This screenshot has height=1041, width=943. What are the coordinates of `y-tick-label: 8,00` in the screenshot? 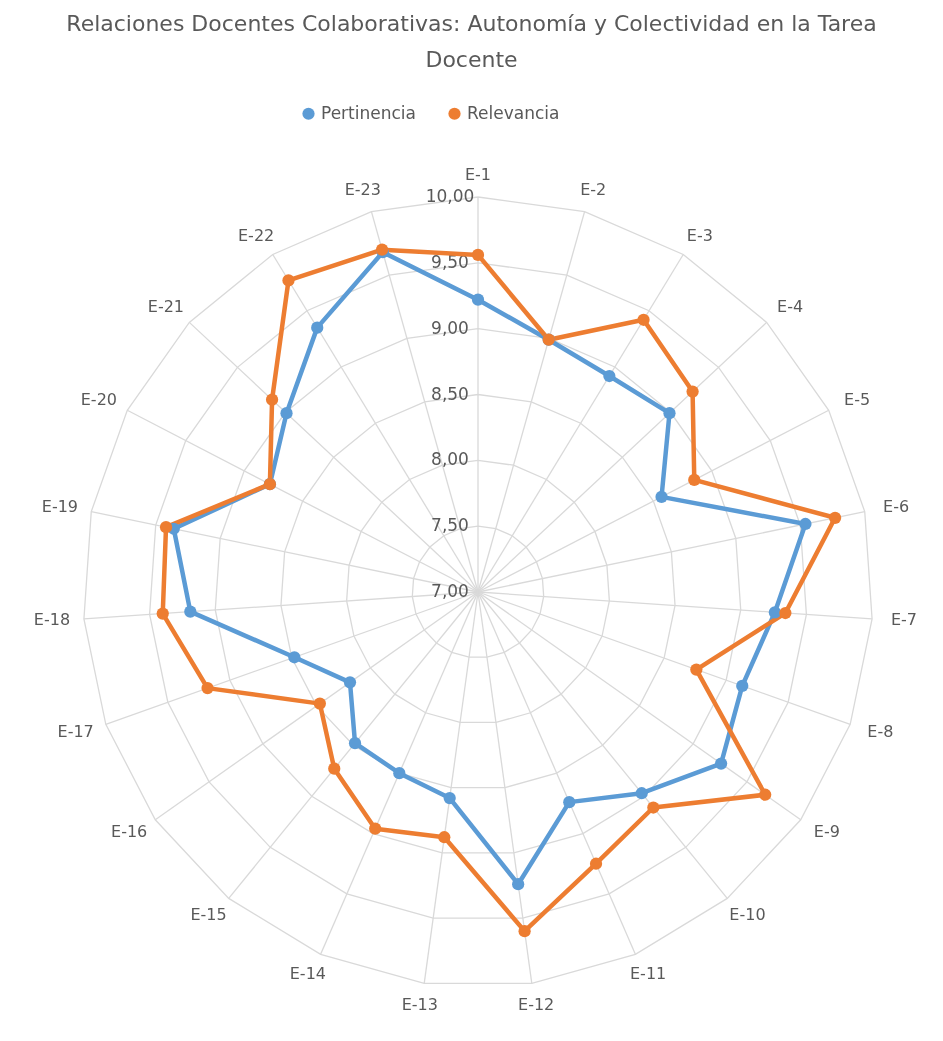 It's located at (450, 459).